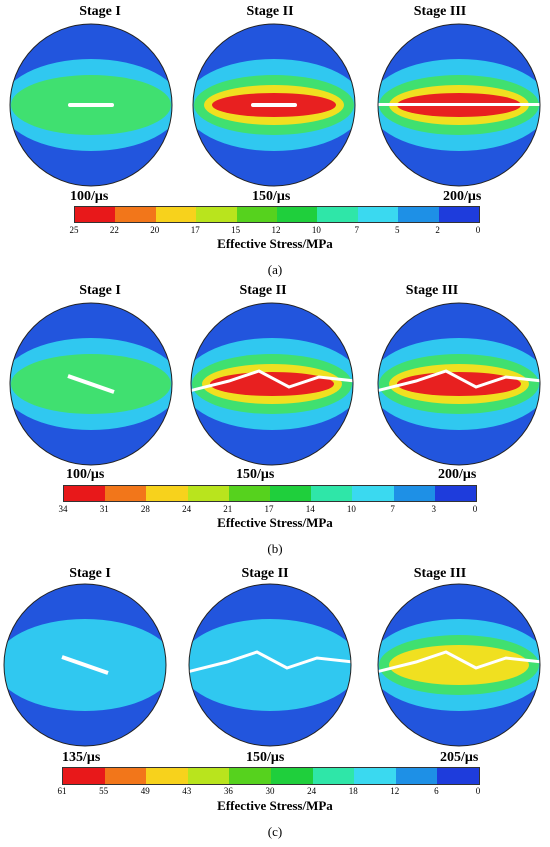 This screenshot has width=550, height=847. What do you see at coordinates (459, 757) in the screenshot?
I see `time-label: 205/μs` at bounding box center [459, 757].